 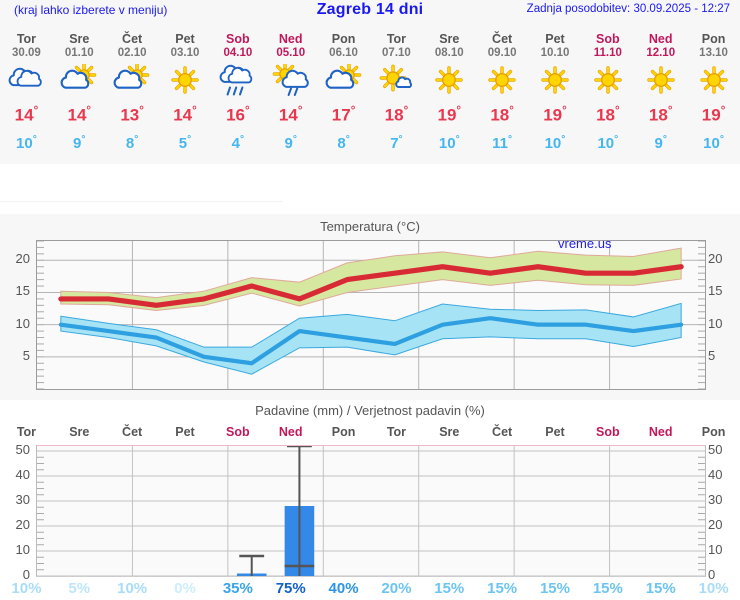 What do you see at coordinates (185, 39) in the screenshot?
I see `day-name: Pet` at bounding box center [185, 39].